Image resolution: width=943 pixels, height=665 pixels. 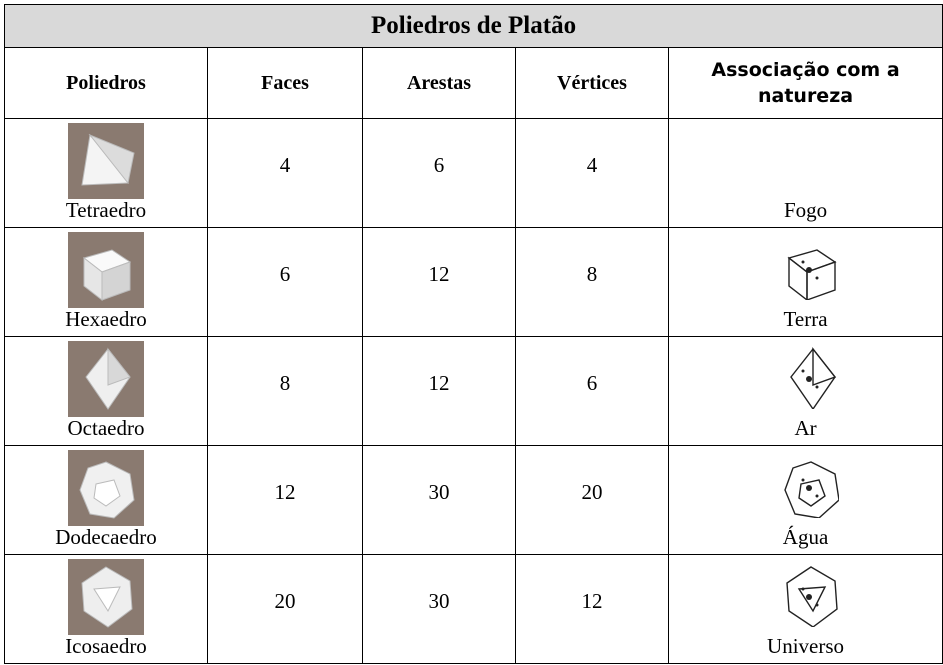 What do you see at coordinates (805, 428) in the screenshot?
I see `element-name: Ar` at bounding box center [805, 428].